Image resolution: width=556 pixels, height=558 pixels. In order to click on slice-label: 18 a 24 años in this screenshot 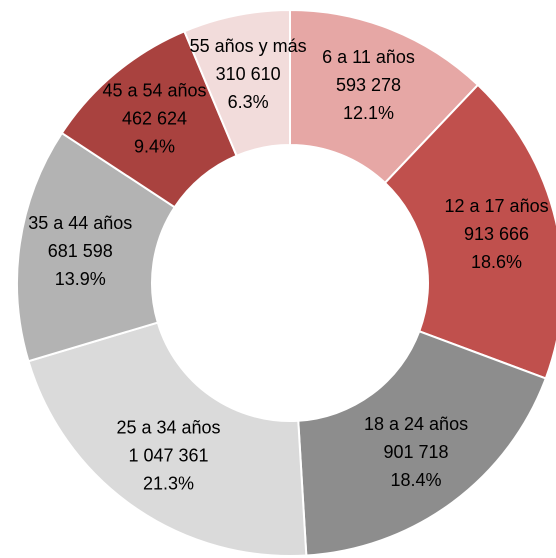, I will do `click(416, 424)`.